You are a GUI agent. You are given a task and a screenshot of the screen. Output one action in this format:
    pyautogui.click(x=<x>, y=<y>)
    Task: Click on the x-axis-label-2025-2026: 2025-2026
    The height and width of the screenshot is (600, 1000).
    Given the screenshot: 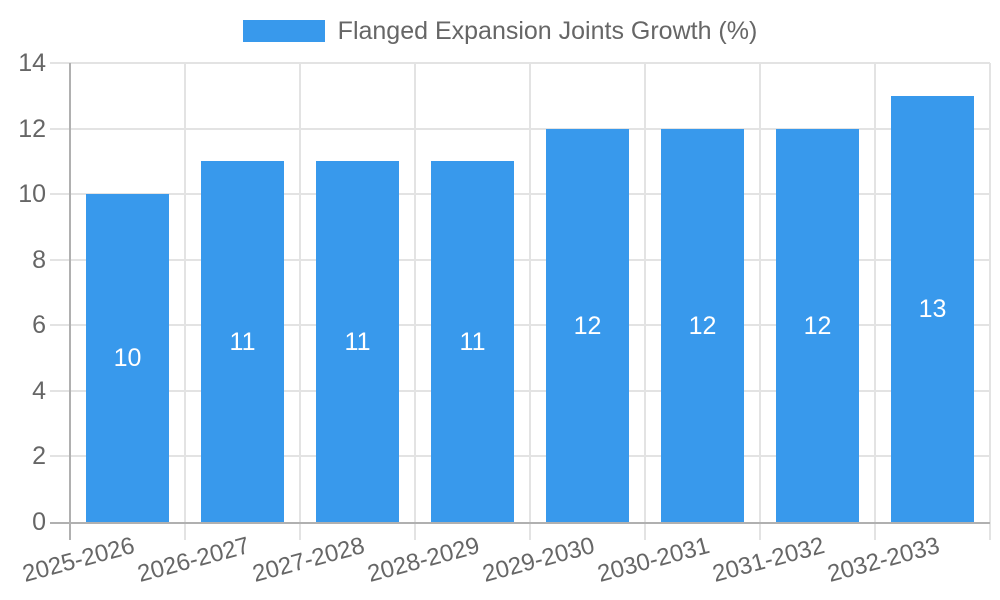 What is the action you would take?
    pyautogui.click(x=78, y=560)
    